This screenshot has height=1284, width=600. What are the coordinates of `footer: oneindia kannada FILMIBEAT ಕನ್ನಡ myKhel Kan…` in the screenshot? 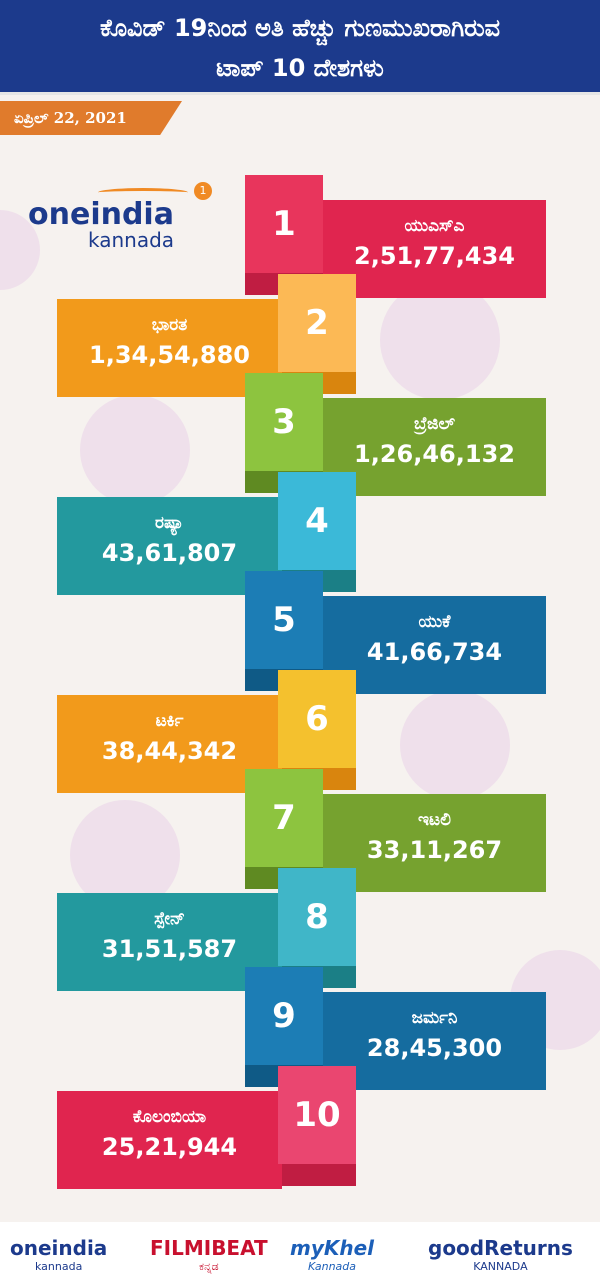 It's located at (300, 1253).